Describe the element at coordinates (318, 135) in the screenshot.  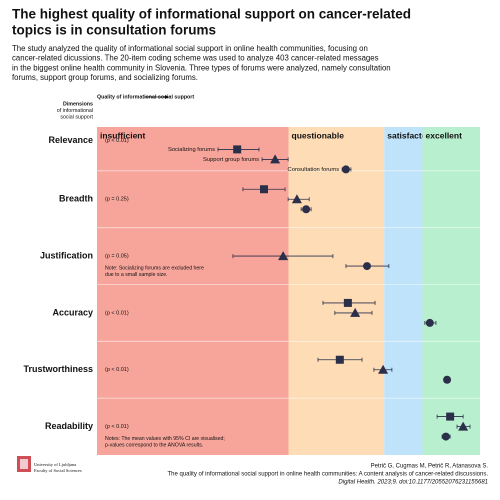
I see `zone-label: questionable` at that location.